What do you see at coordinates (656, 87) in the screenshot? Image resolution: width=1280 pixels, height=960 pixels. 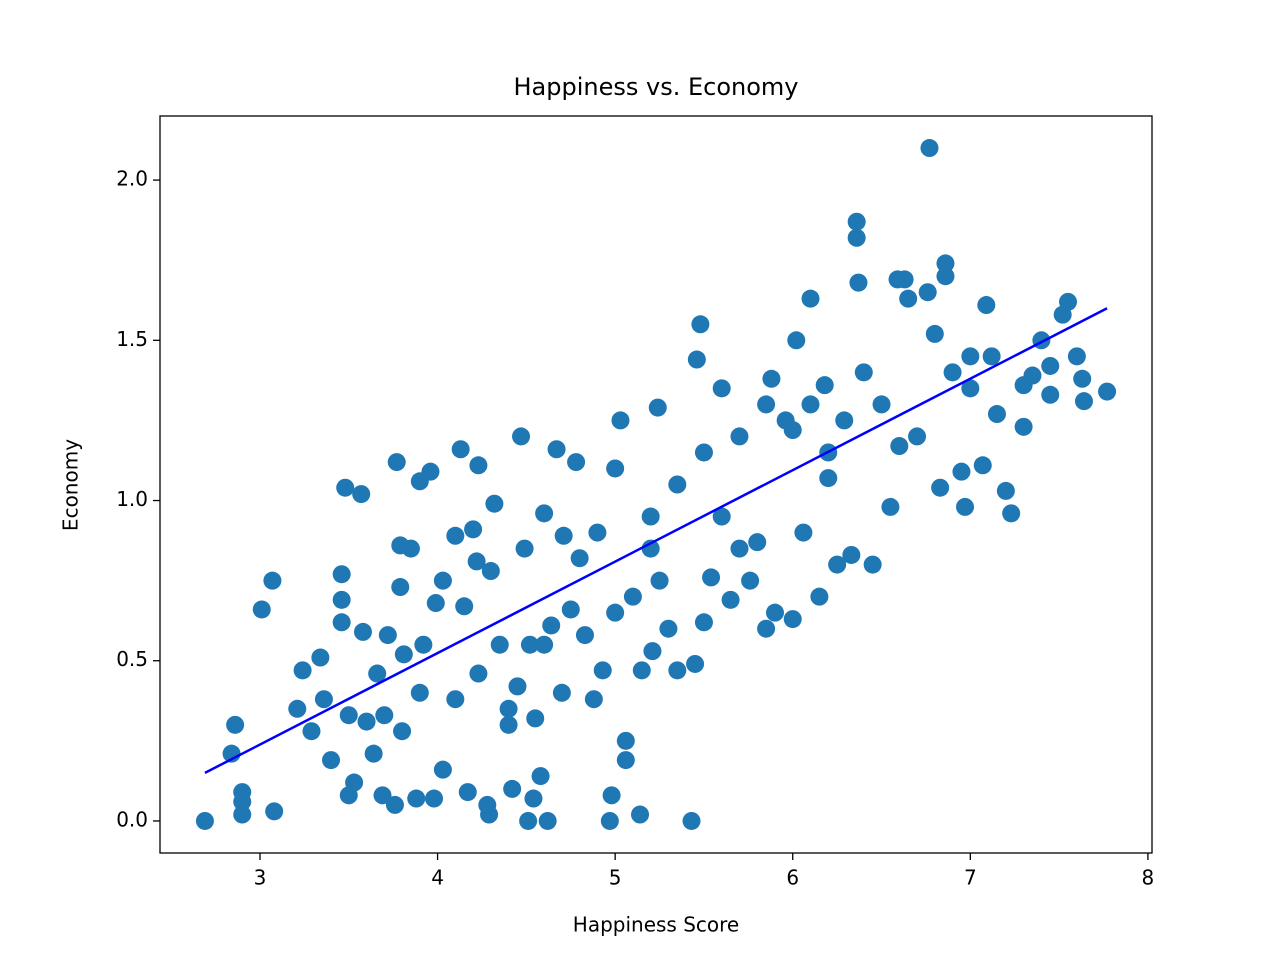 I see `chart-title: Happiness vs. Economy` at bounding box center [656, 87].